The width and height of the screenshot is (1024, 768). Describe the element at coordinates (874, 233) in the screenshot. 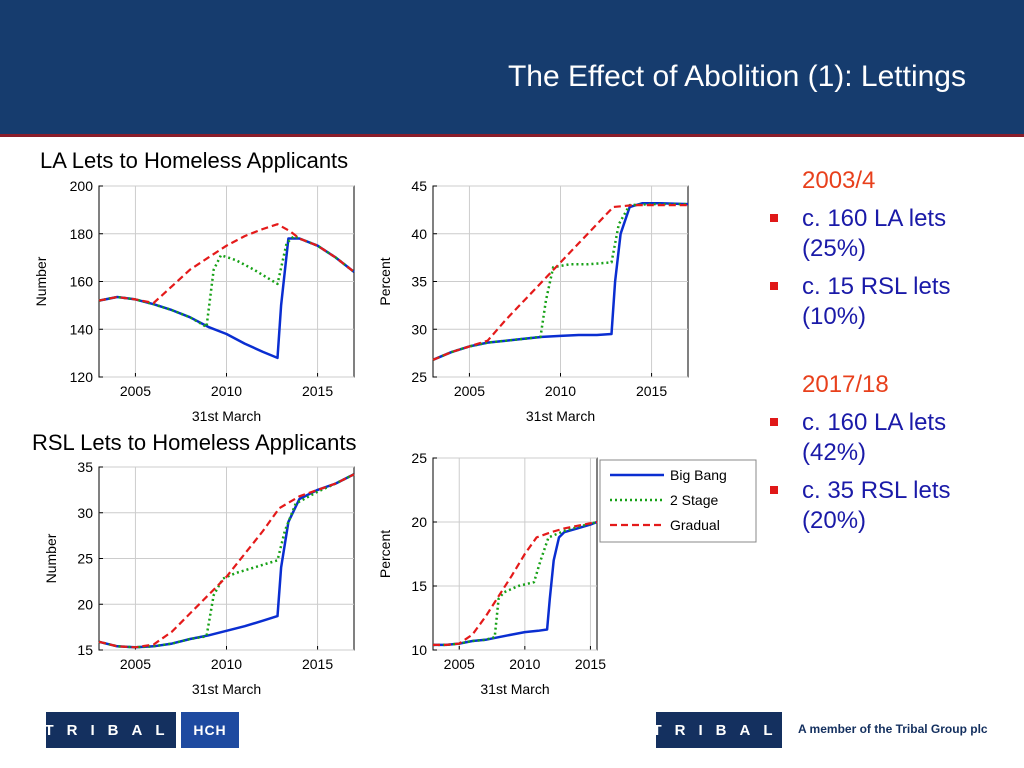

I see `bullet-text: c. 160 LA lets (25%)` at that location.